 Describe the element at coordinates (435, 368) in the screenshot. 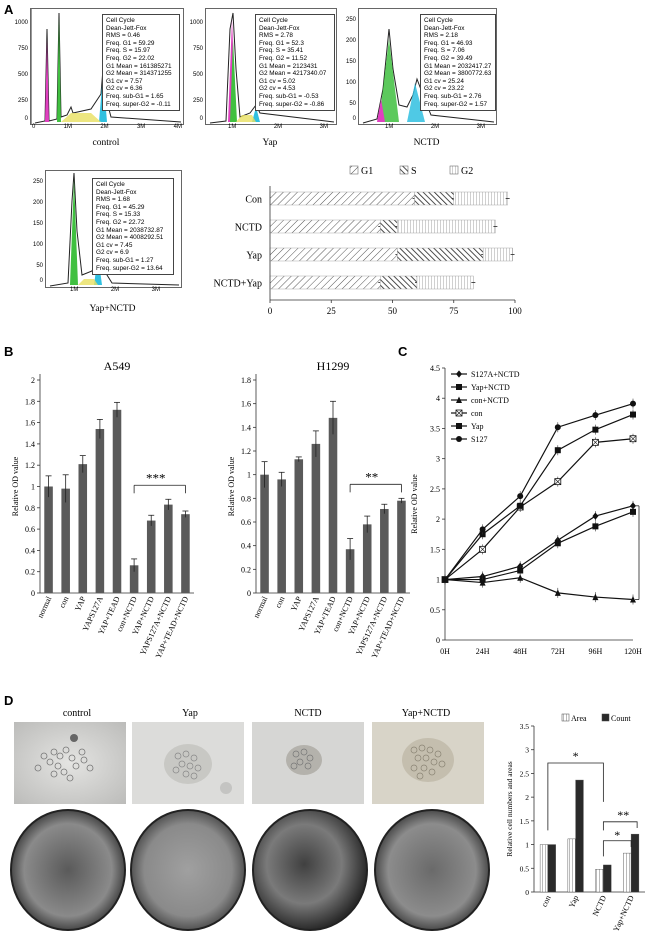

I see `growth-ytick-label-9: 4.5` at that location.